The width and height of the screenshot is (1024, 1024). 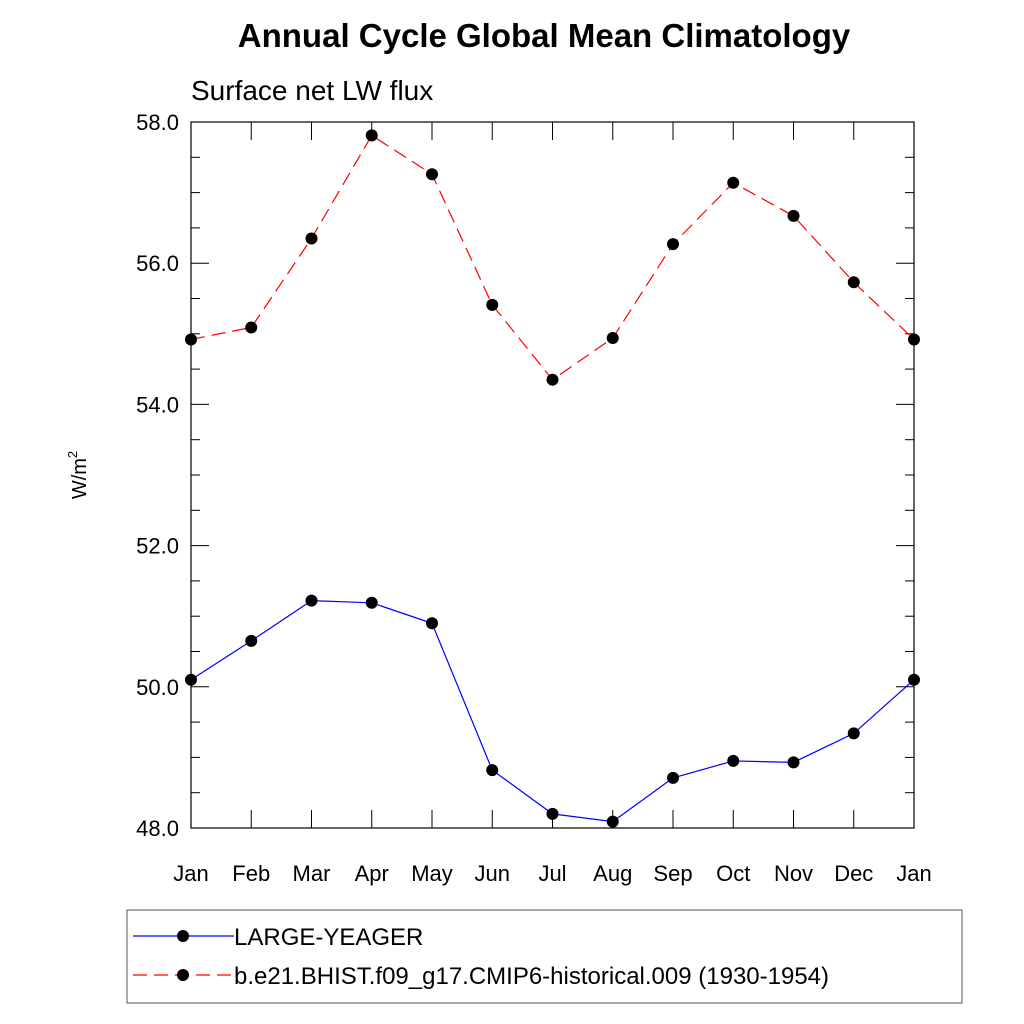 I want to click on x-tick-label: Mar, so click(x=312, y=873).